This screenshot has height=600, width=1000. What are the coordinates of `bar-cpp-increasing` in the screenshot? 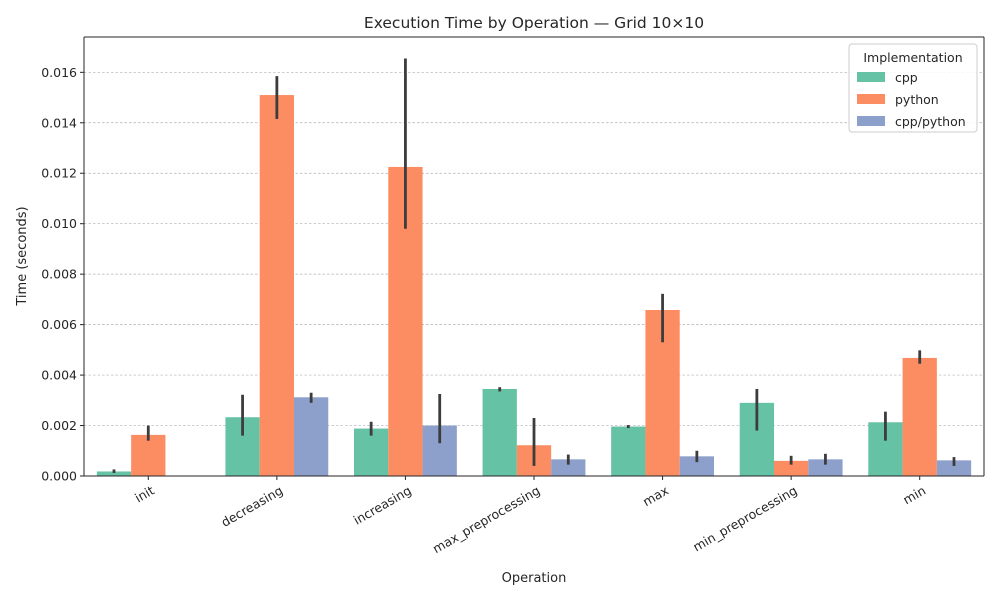 It's located at (371, 452).